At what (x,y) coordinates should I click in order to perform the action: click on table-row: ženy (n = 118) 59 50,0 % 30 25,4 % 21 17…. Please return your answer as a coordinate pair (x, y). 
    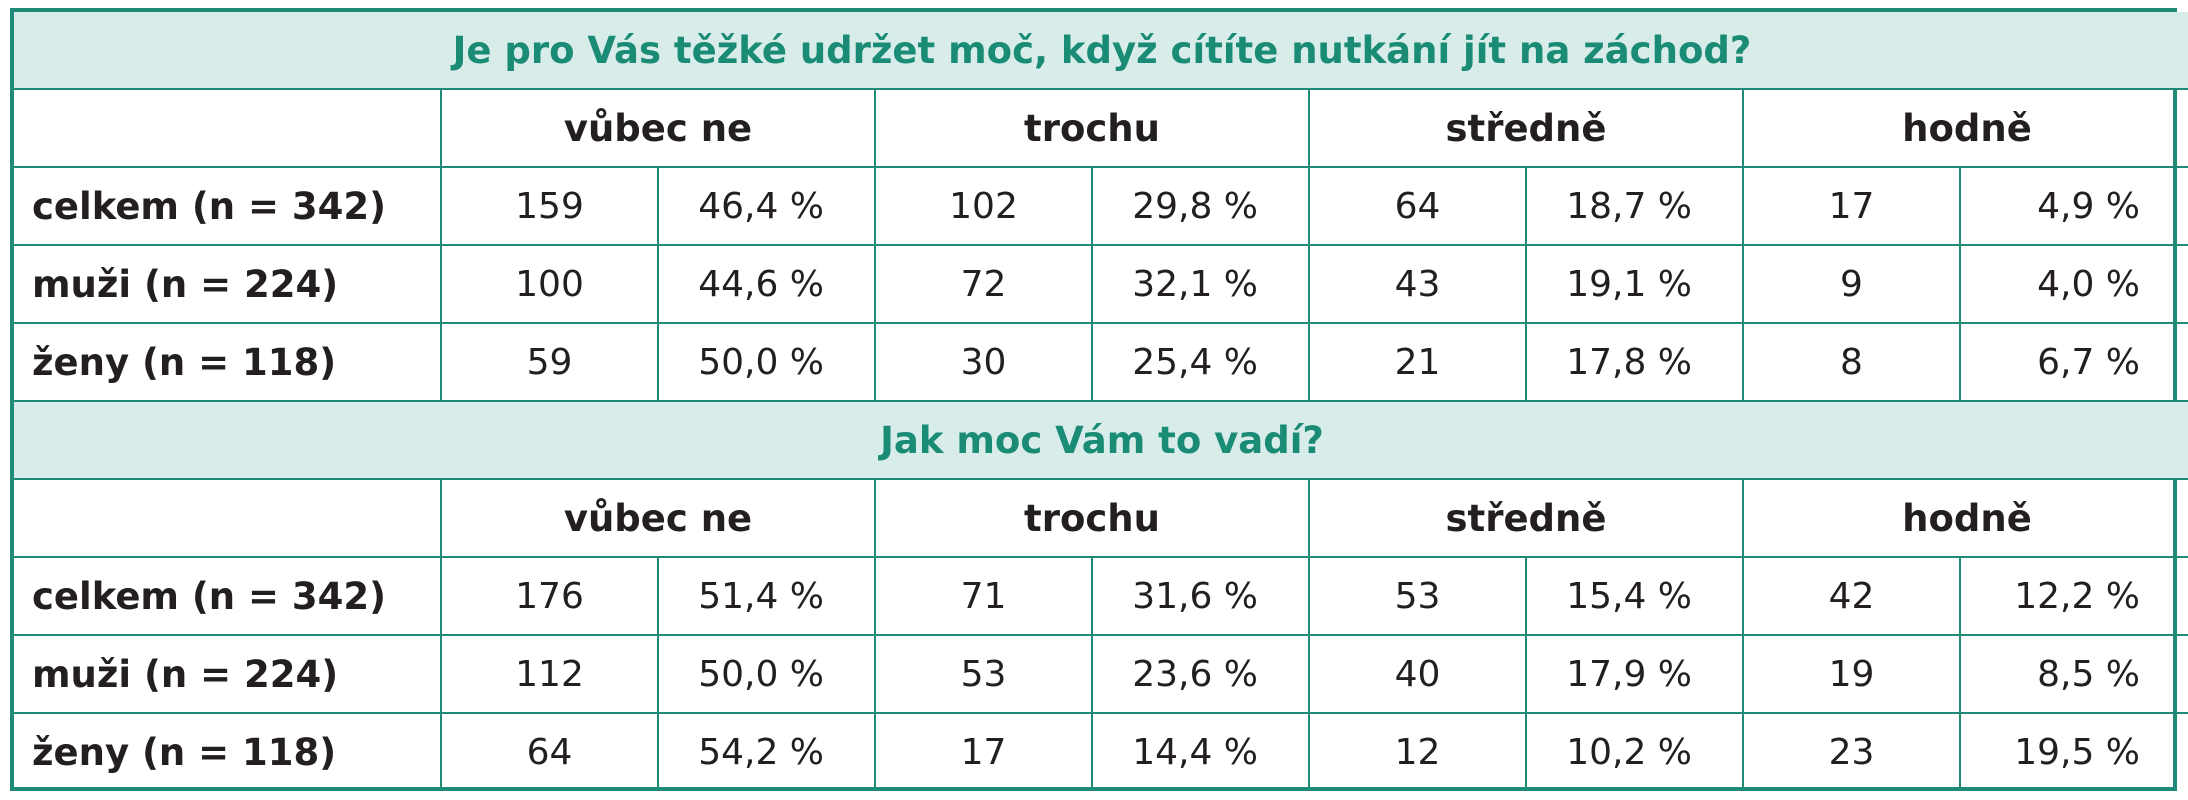
    Looking at the image, I should click on (1101, 362).